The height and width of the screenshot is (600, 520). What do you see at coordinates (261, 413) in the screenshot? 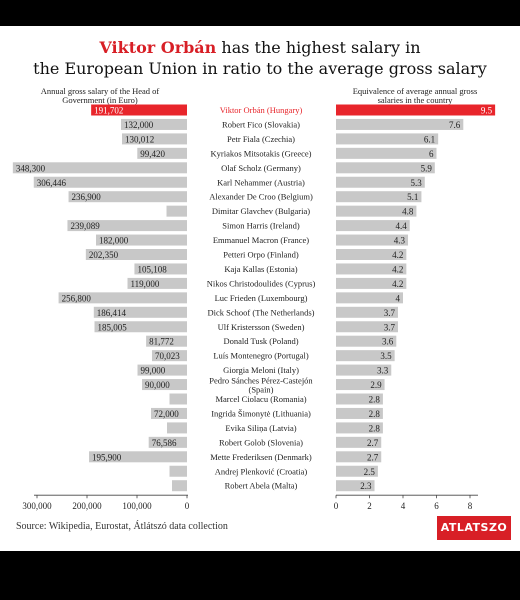
I see `category-label-21: Ingrida Šimonytė (Lithuania)` at bounding box center [261, 413].